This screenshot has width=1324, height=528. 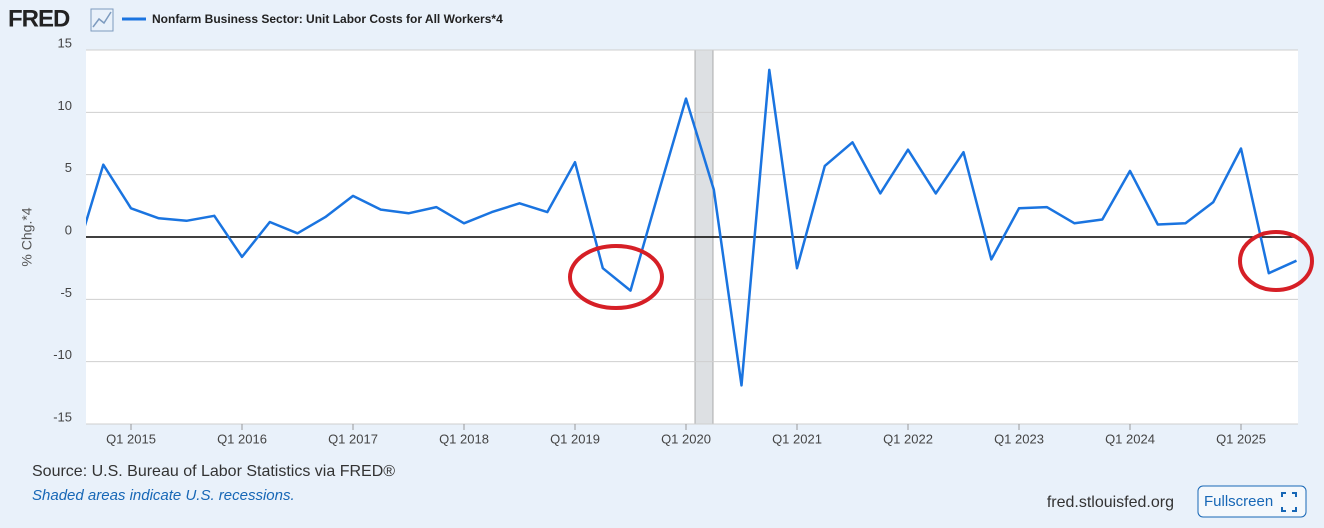 I want to click on logo: FRED, so click(x=39, y=18).